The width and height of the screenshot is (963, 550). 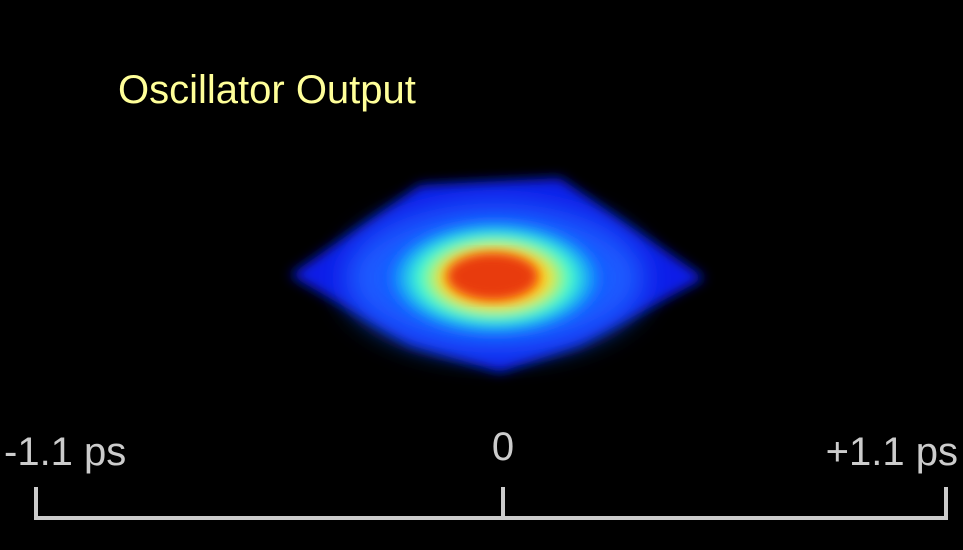 What do you see at coordinates (267, 90) in the screenshot?
I see `title: Oscillator Output` at bounding box center [267, 90].